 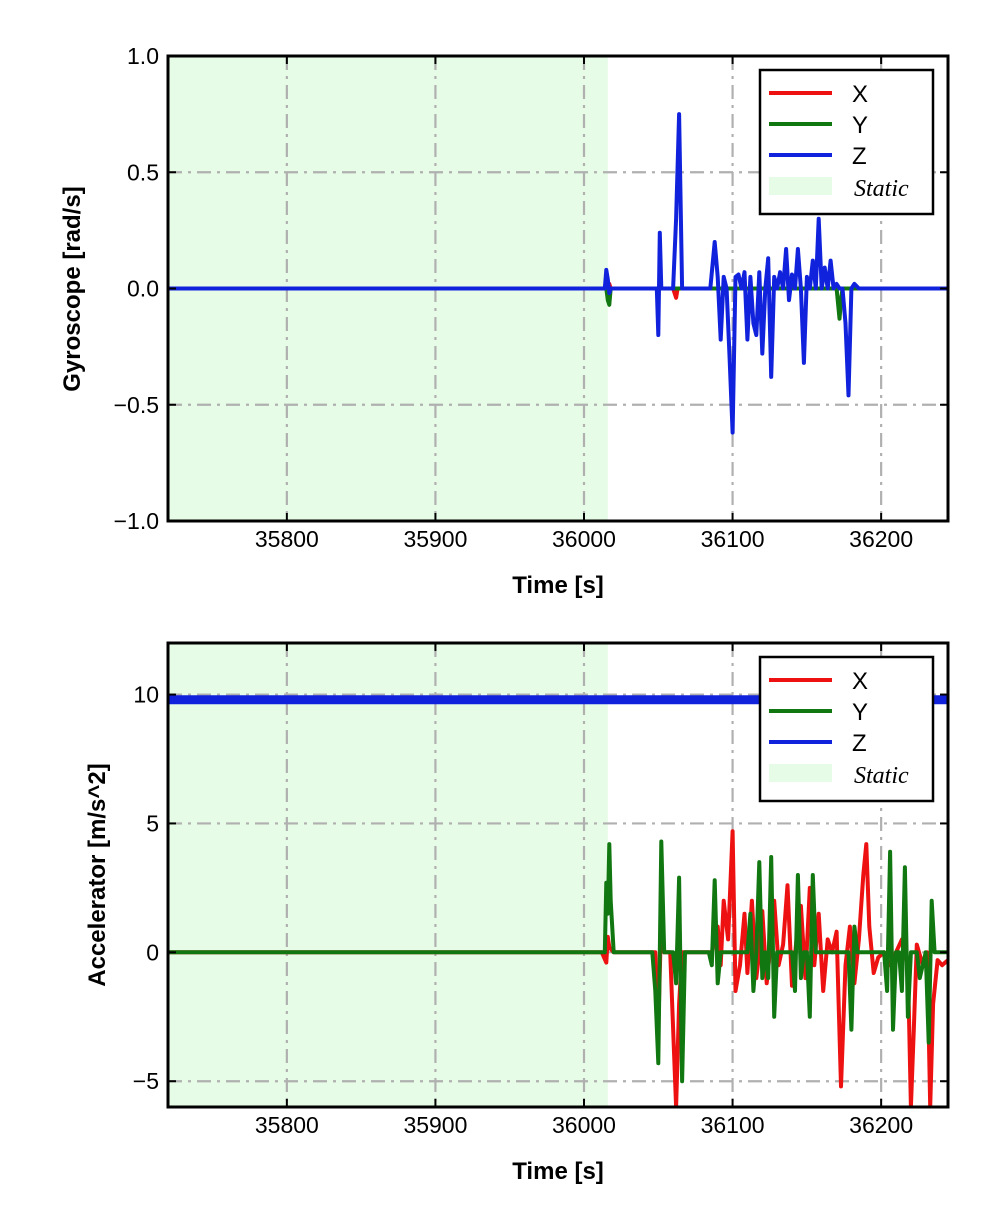 I want to click on y-tick-labels: −5 0 5 10, so click(x=146, y=888).